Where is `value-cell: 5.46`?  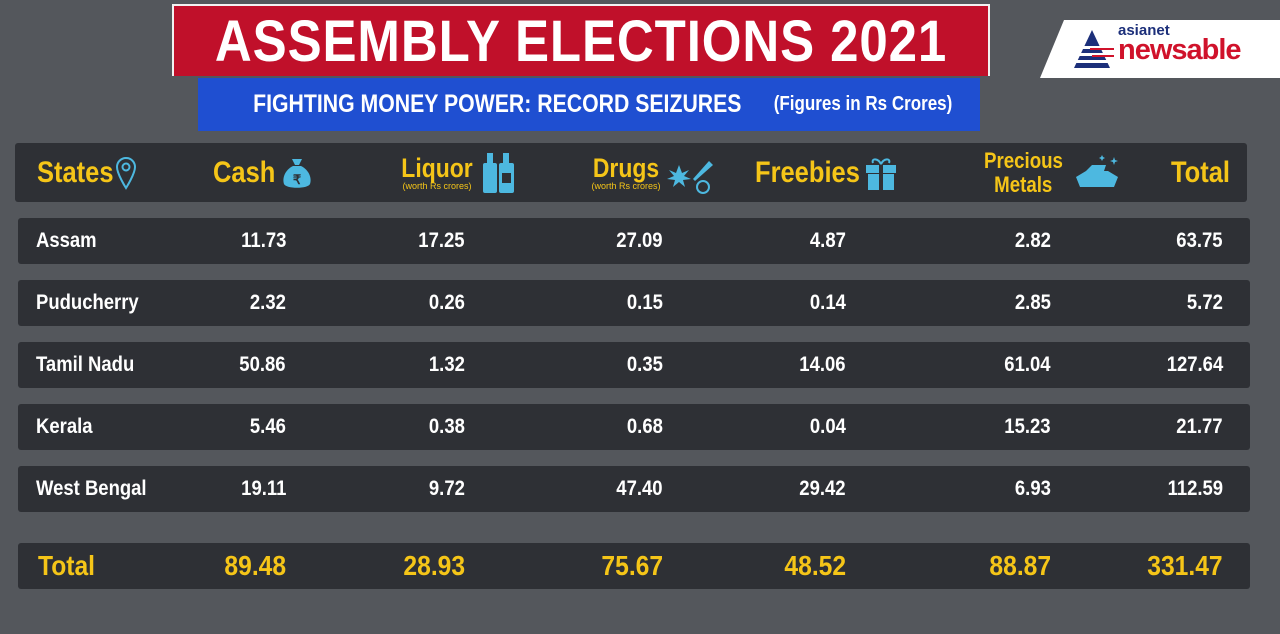
value-cell: 5.46 is located at coordinates (216, 427).